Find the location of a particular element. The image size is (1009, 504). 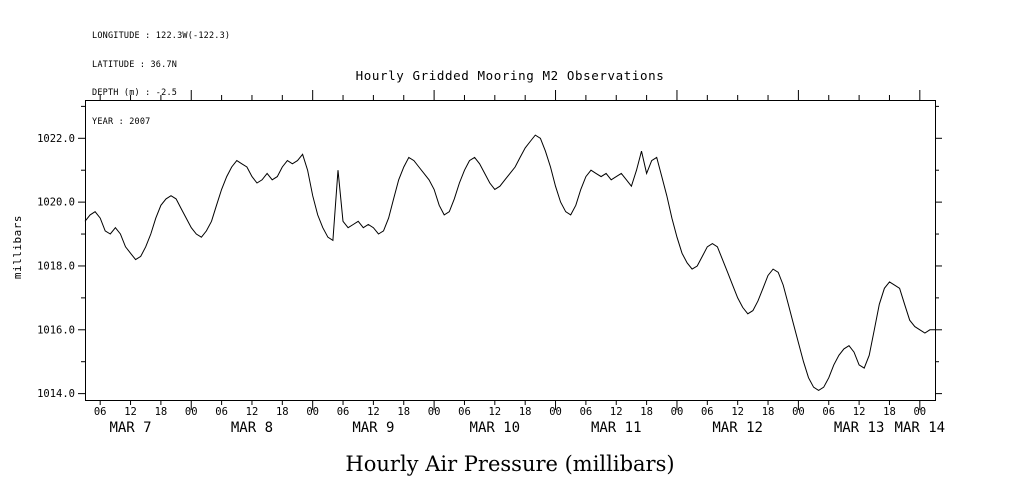

y-tick-label: 1018.0 is located at coordinates (56, 266).